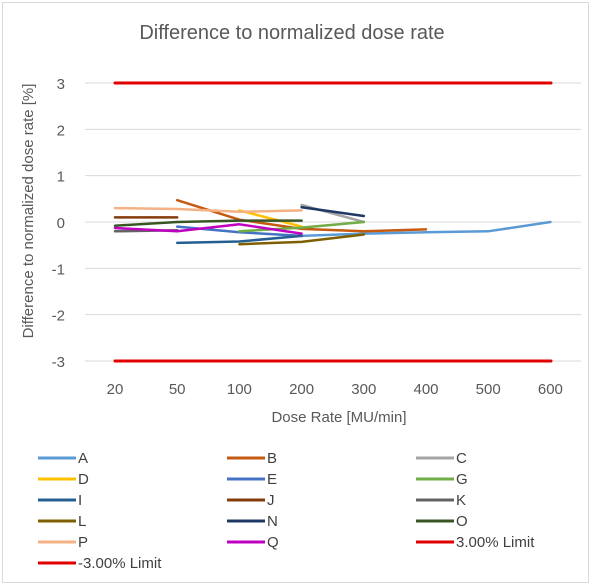 This screenshot has height=587, width=593. What do you see at coordinates (61, 177) in the screenshot?
I see `y-tick-label: 1` at bounding box center [61, 177].